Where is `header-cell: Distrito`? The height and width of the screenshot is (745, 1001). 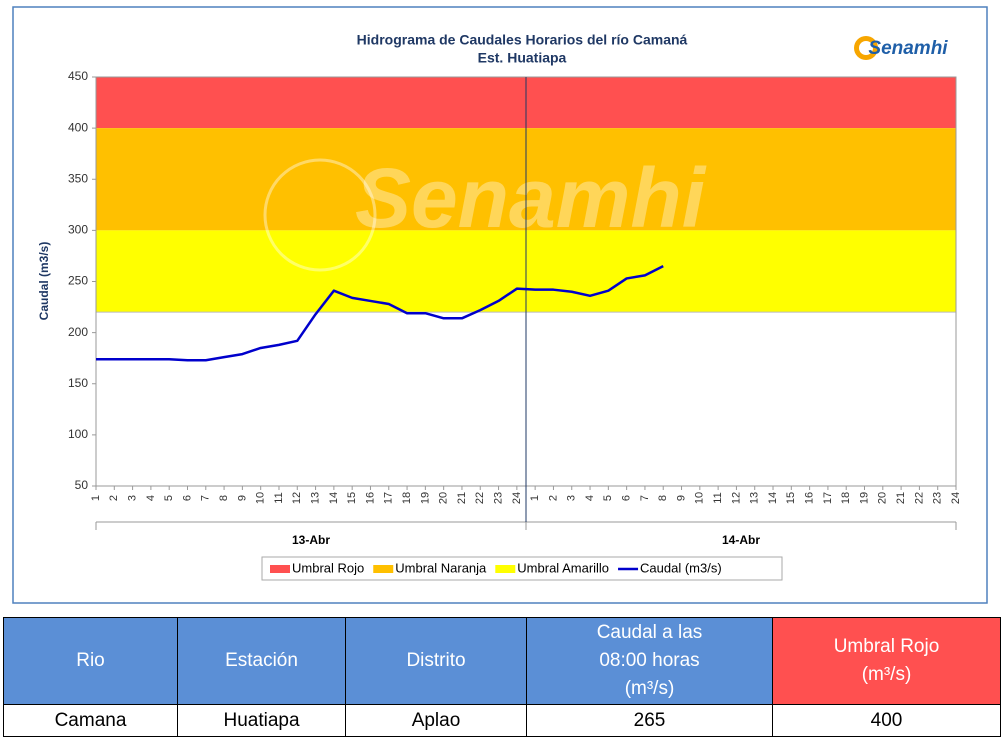 header-cell: Distrito is located at coordinates (436, 661).